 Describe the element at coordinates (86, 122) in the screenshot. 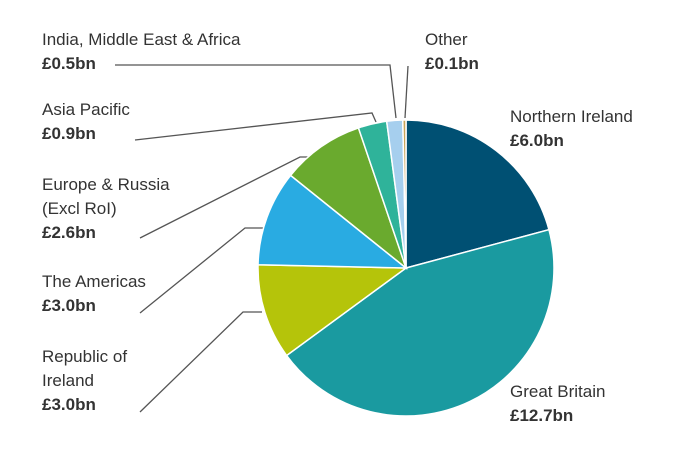

I see `slice-label: Asia Pacific £0.9bn` at that location.